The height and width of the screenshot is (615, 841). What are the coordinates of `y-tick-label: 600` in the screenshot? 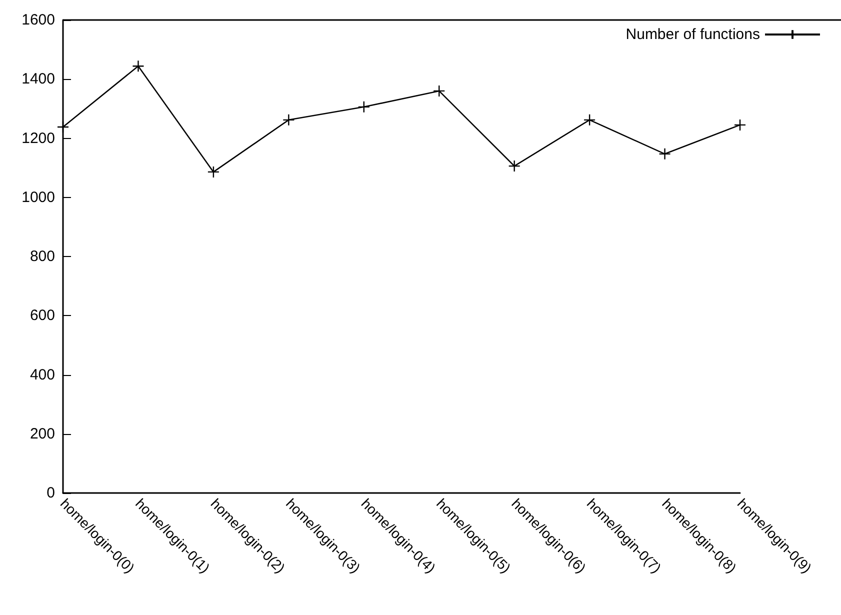 It's located at (42, 315).